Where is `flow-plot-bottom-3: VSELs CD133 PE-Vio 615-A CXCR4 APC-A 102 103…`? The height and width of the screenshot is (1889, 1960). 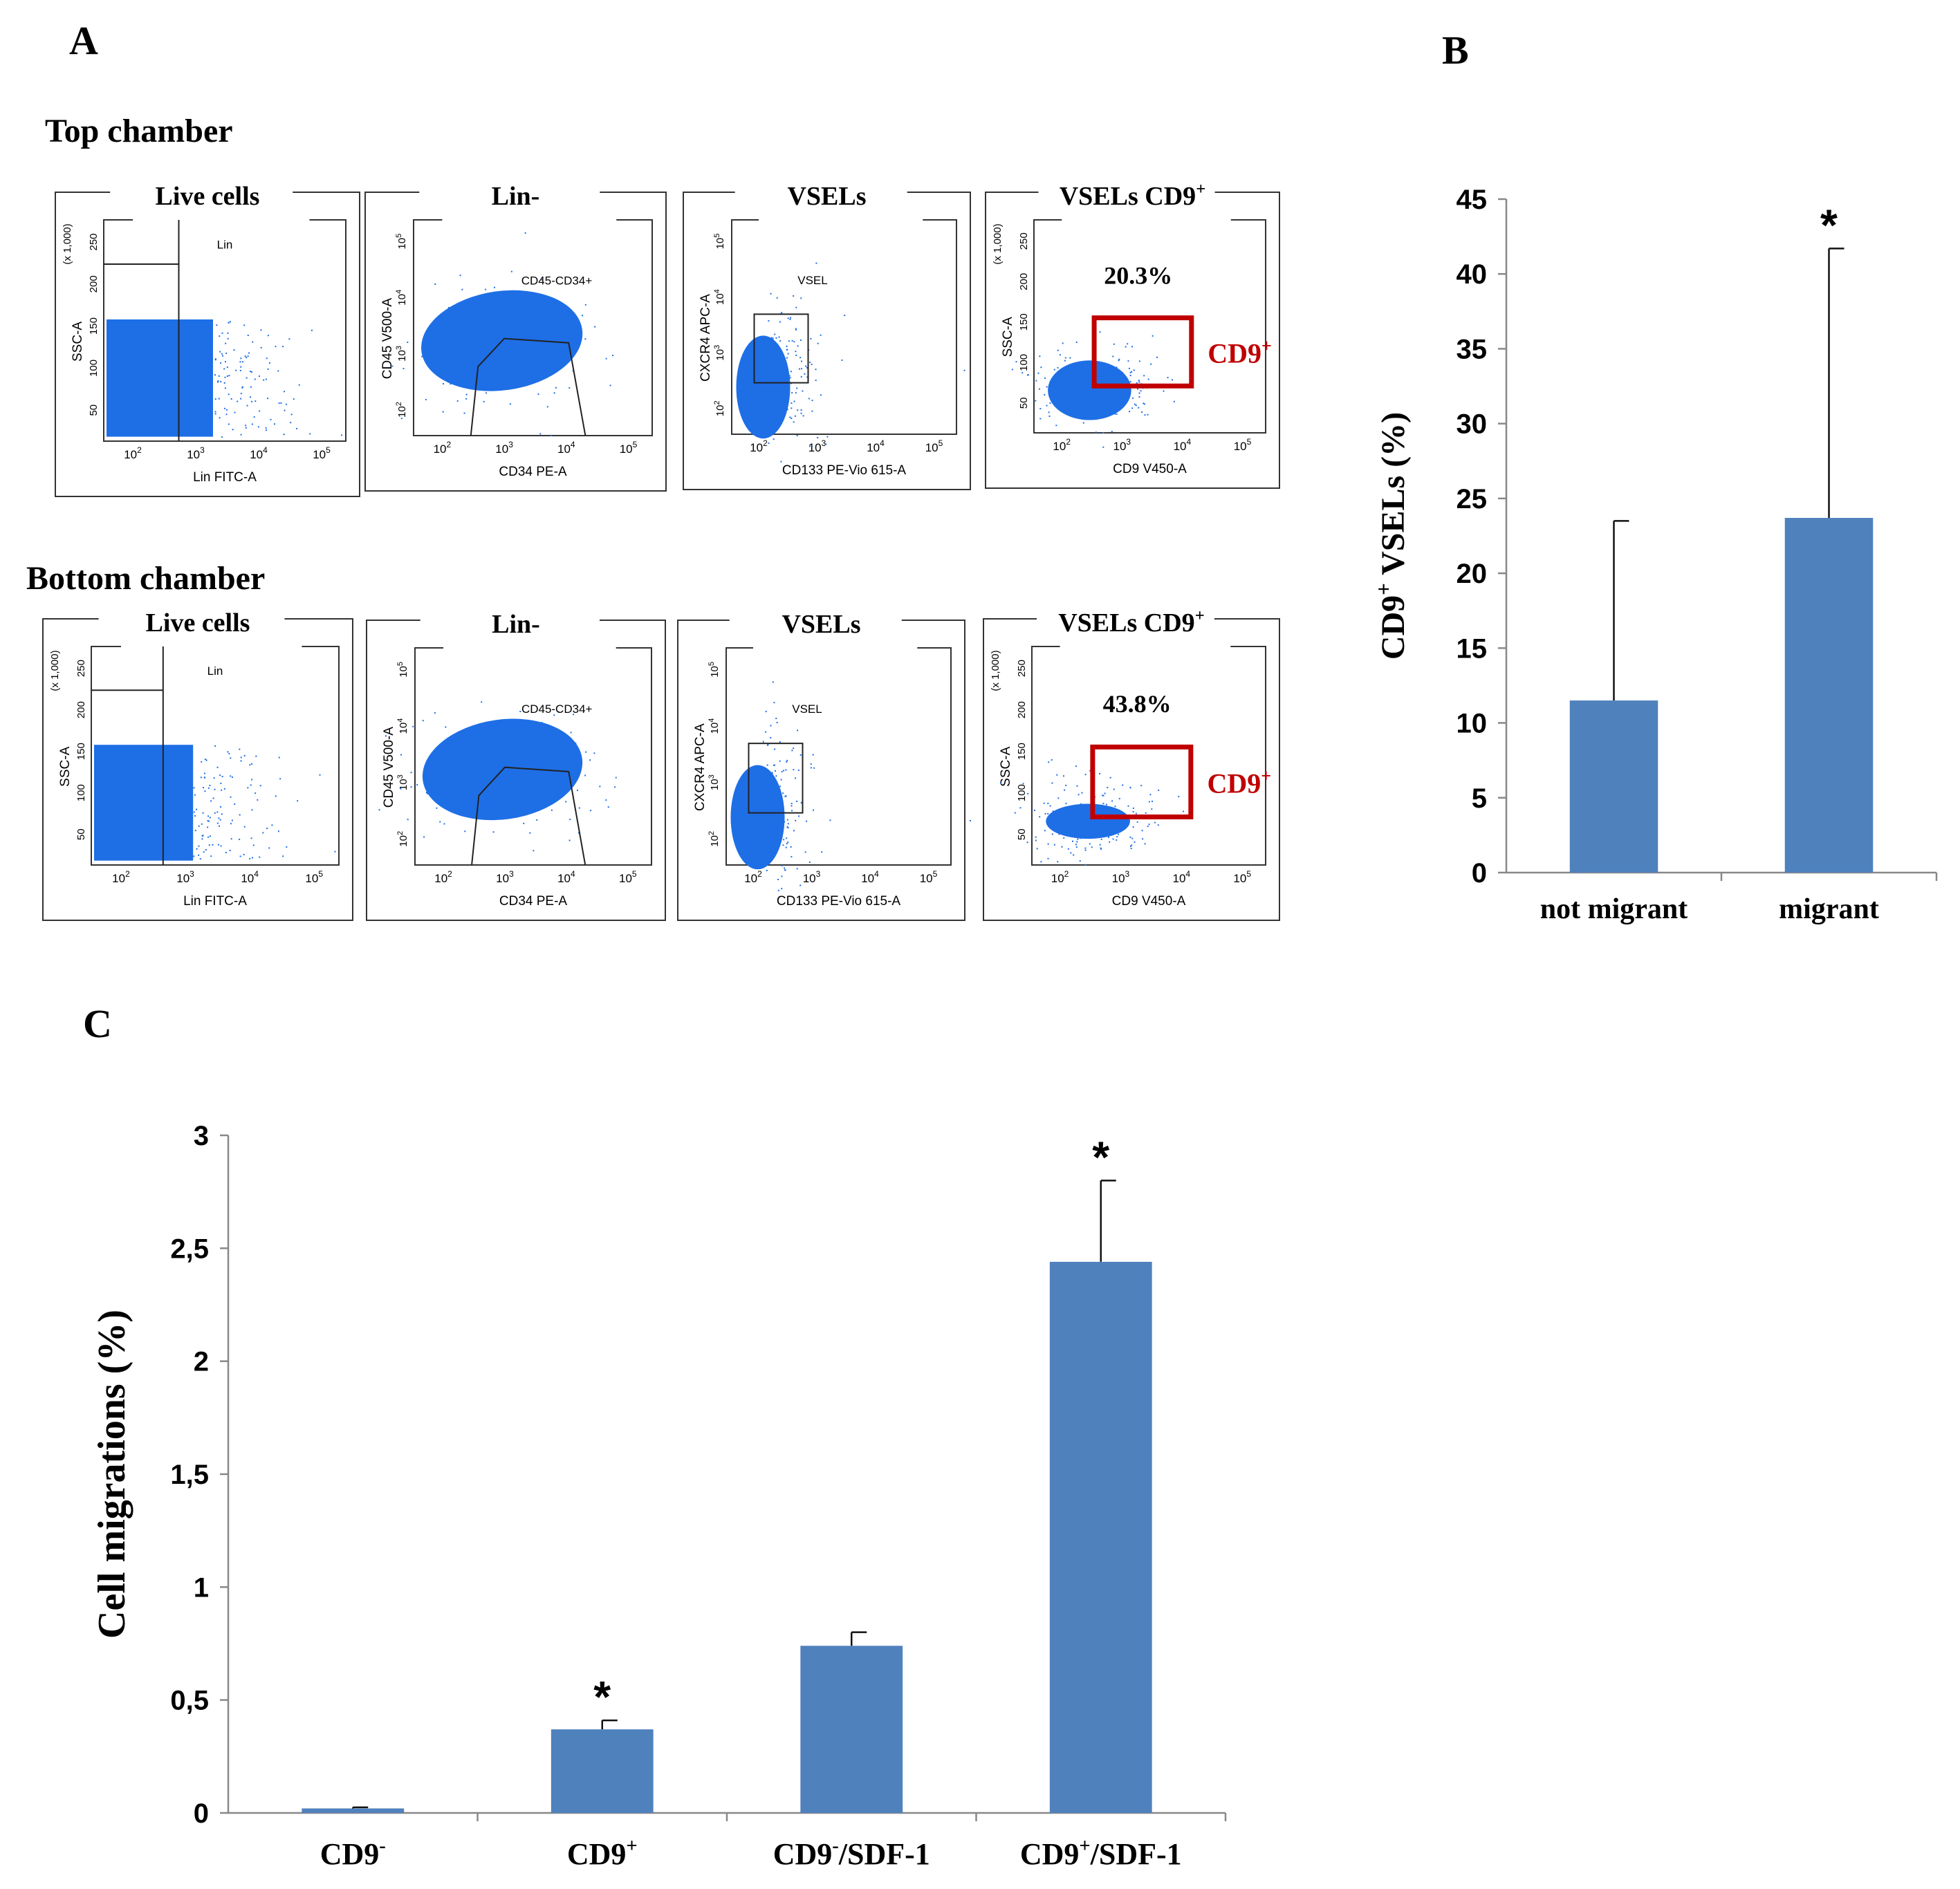
flow-plot-bottom-3: VSELs CD133 PE-Vio 615-A CXCR4 APC-A 102 103… is located at coordinates (821, 765).